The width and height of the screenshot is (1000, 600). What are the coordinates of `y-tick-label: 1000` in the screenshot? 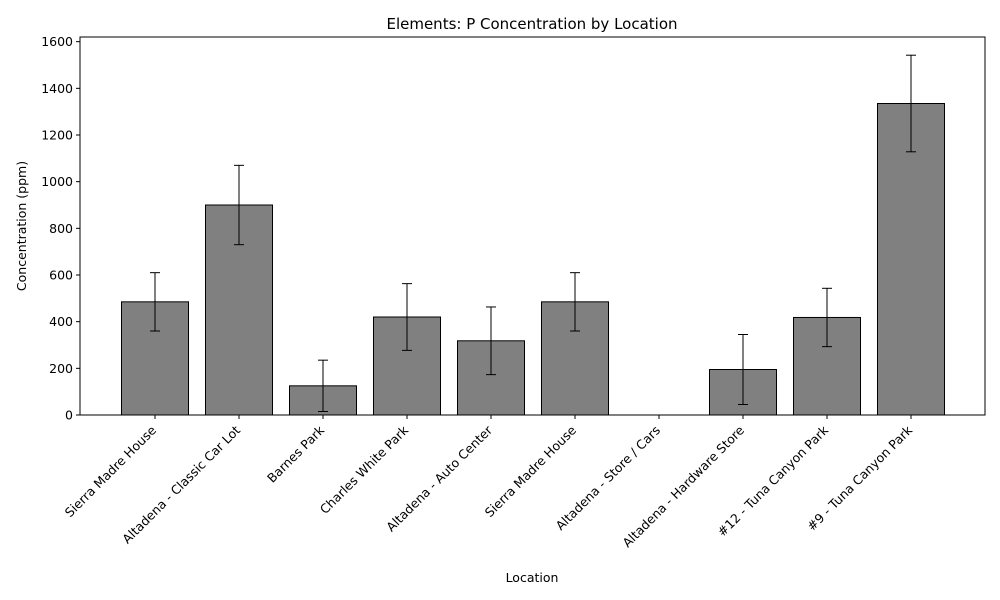 It's located at (57, 181).